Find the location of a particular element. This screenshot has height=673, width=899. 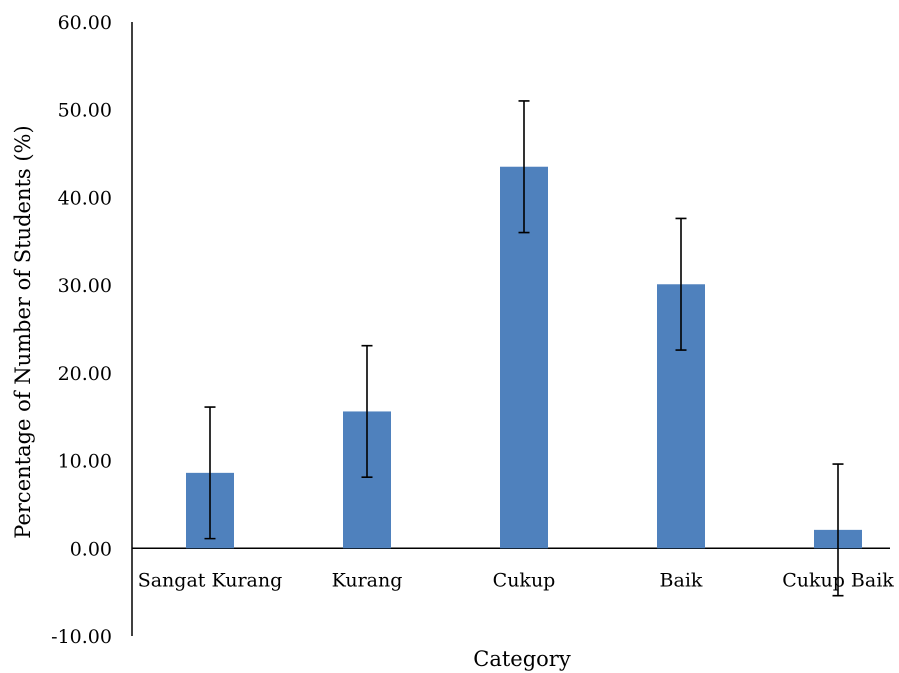

x-tick-label: Cukup is located at coordinates (524, 580).